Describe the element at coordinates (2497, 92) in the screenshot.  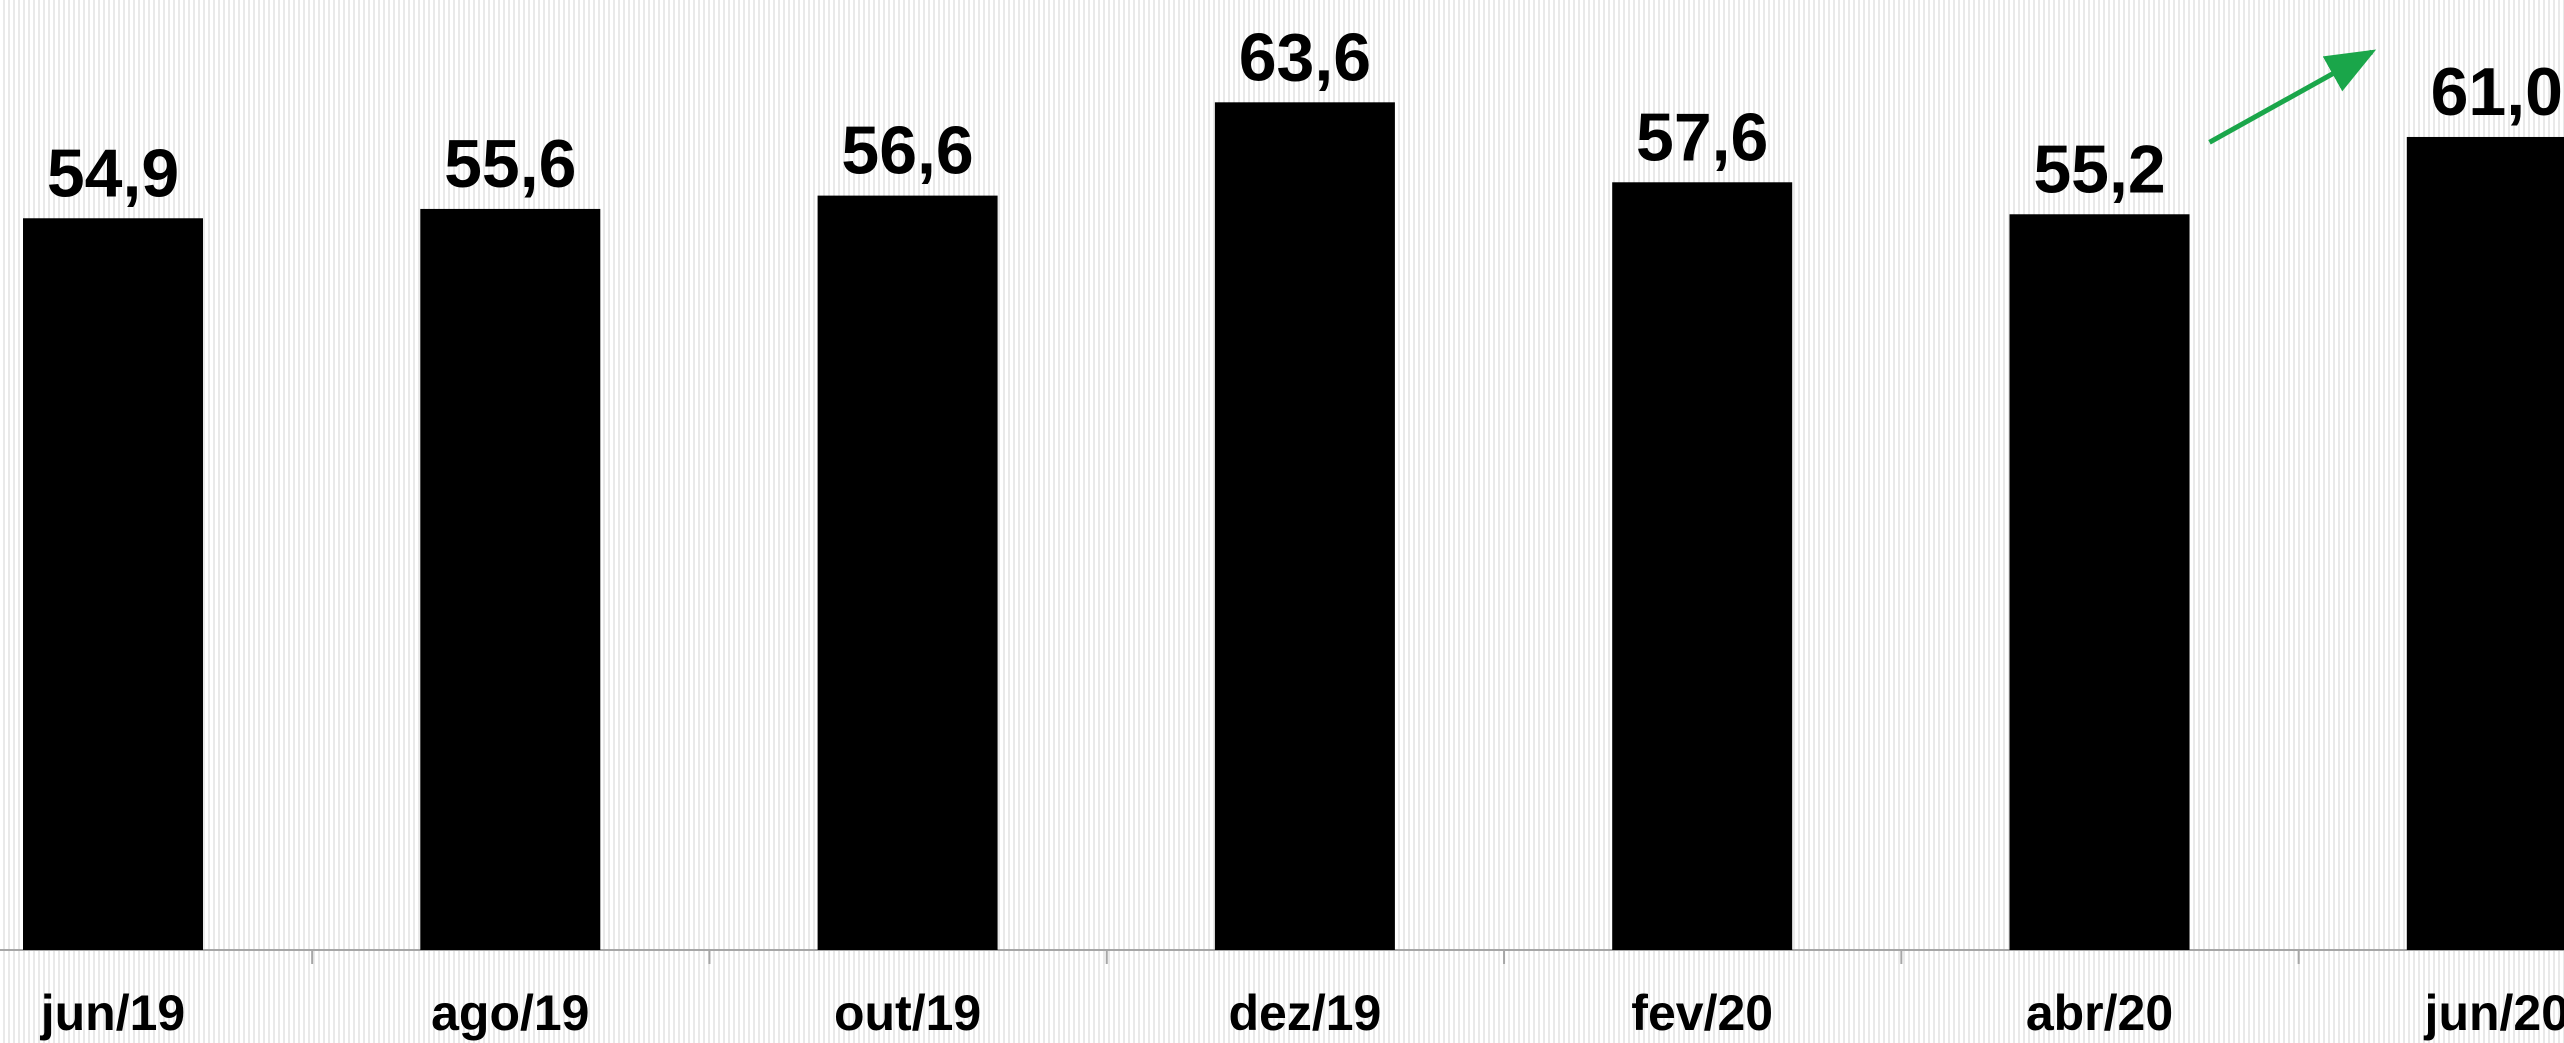
I see `value-label-jun-20: 61,0` at that location.